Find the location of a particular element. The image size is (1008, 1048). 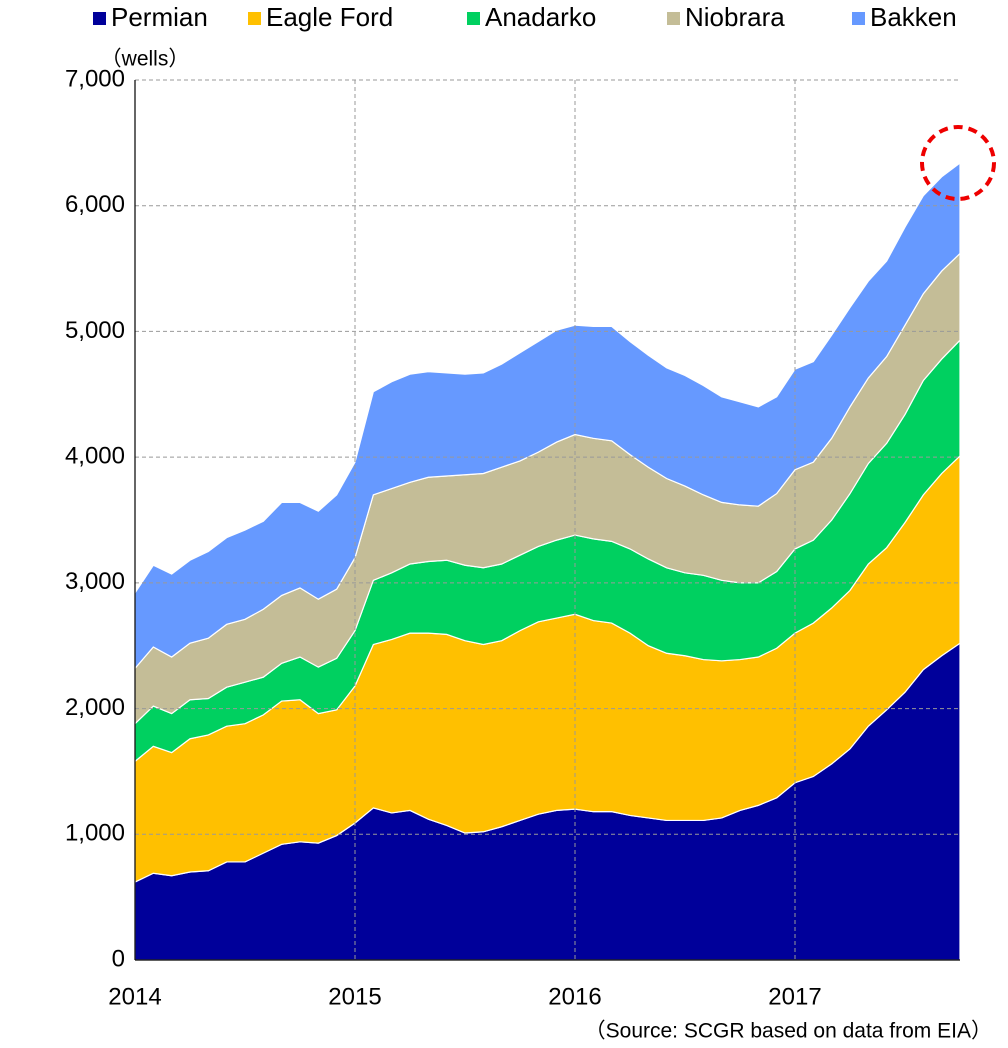

y-tick-label: 2,000 is located at coordinates (95, 707).